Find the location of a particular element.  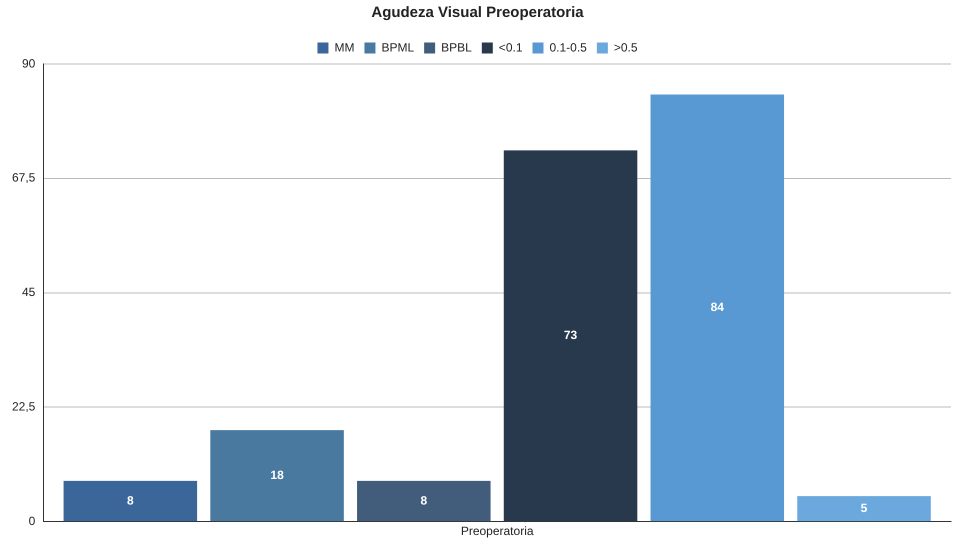

legend-label: BPBL is located at coordinates (456, 47).